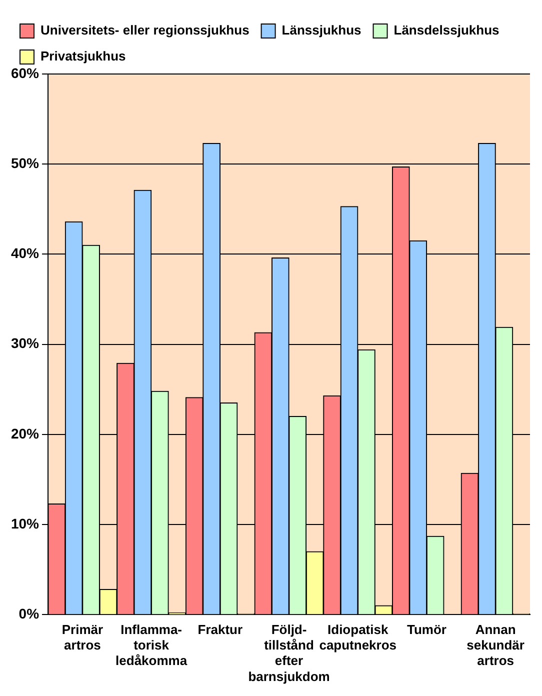 The image size is (542, 696). I want to click on legend-label: Privatsjukhus, so click(83, 56).